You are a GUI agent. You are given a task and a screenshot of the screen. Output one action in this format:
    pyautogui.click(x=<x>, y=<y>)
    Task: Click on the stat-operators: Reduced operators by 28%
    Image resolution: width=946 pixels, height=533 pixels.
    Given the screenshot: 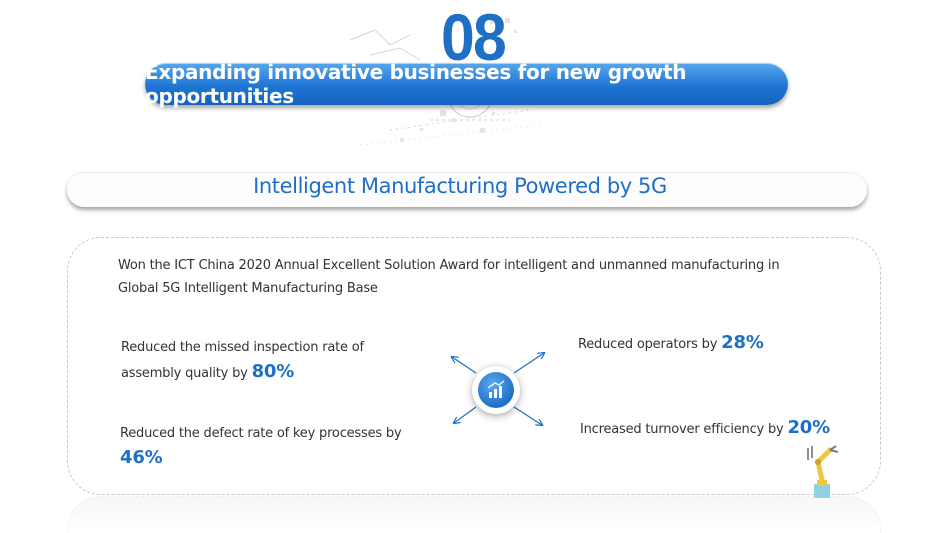 What is the action you would take?
    pyautogui.click(x=708, y=344)
    